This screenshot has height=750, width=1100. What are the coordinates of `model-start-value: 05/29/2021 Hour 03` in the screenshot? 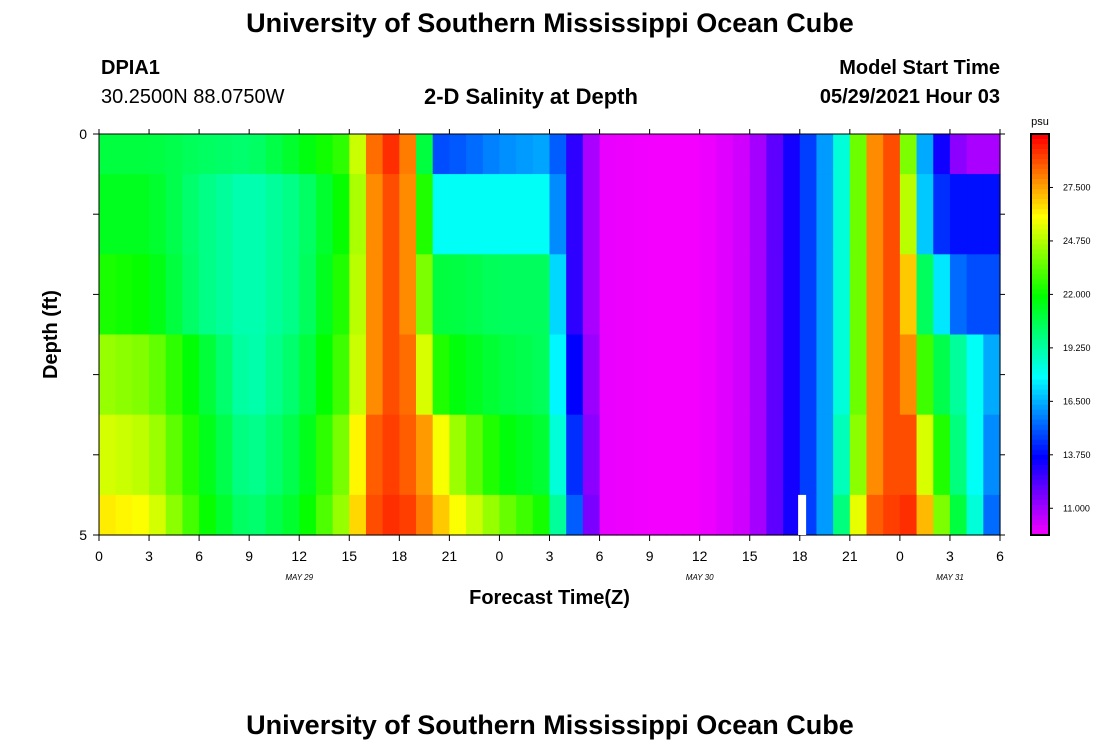 It's located at (909, 97).